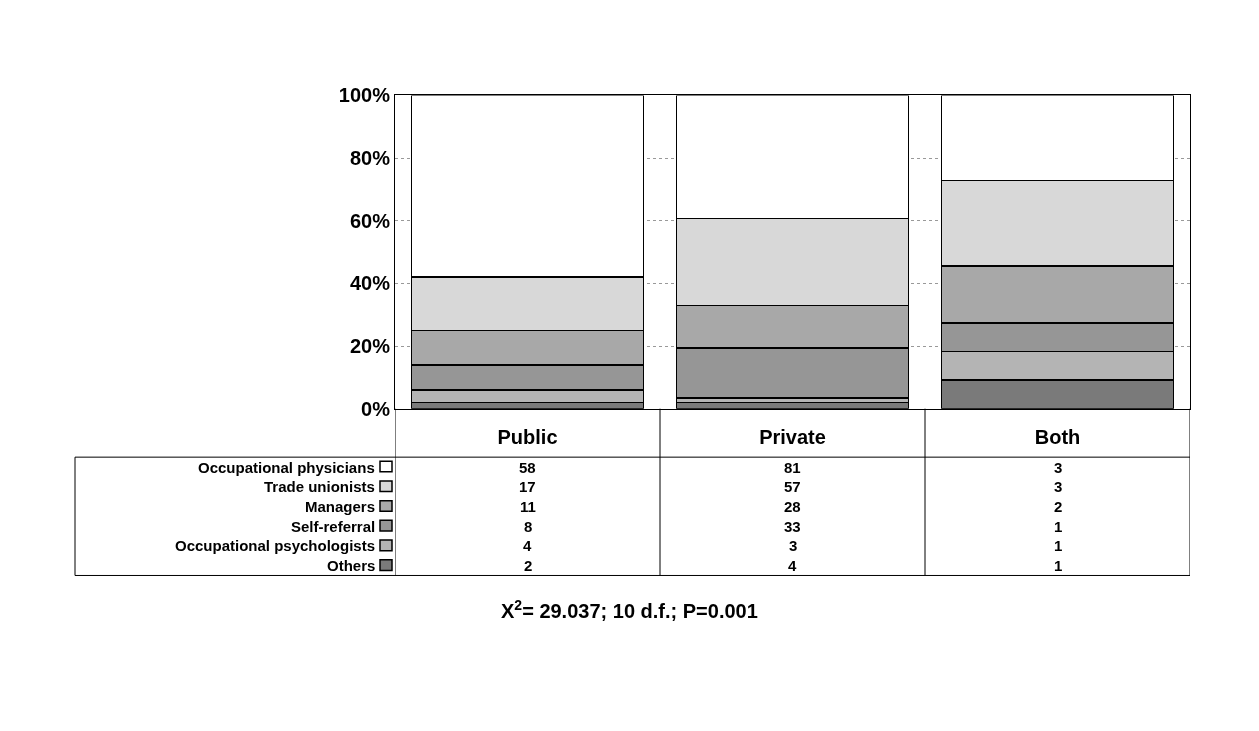  What do you see at coordinates (792, 436) in the screenshot?
I see `x-tick-label: Private` at bounding box center [792, 436].